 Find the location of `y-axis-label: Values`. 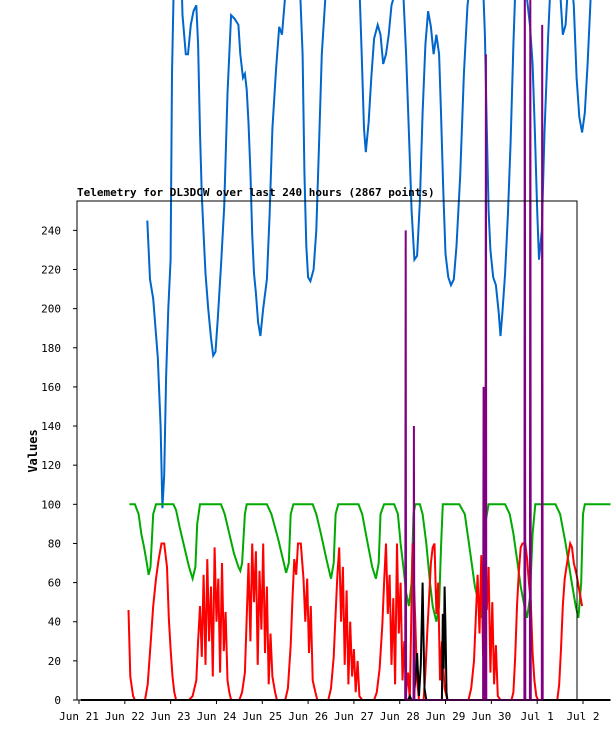

y-axis-label: Values is located at coordinates (33, 450).